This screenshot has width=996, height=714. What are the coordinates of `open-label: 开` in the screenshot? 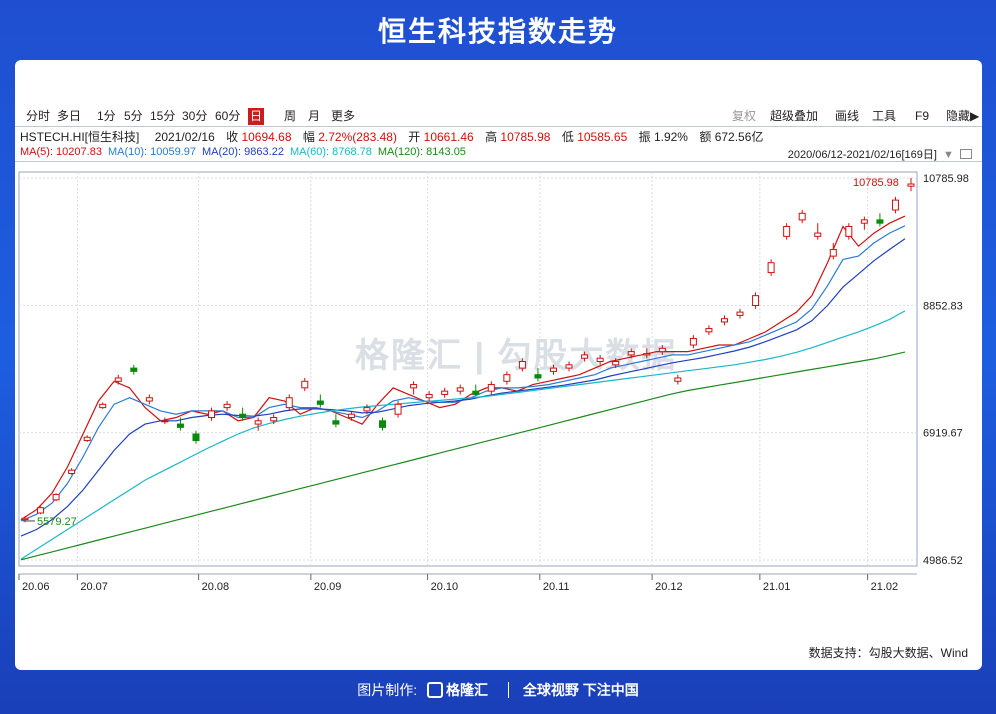 It's located at (414, 137).